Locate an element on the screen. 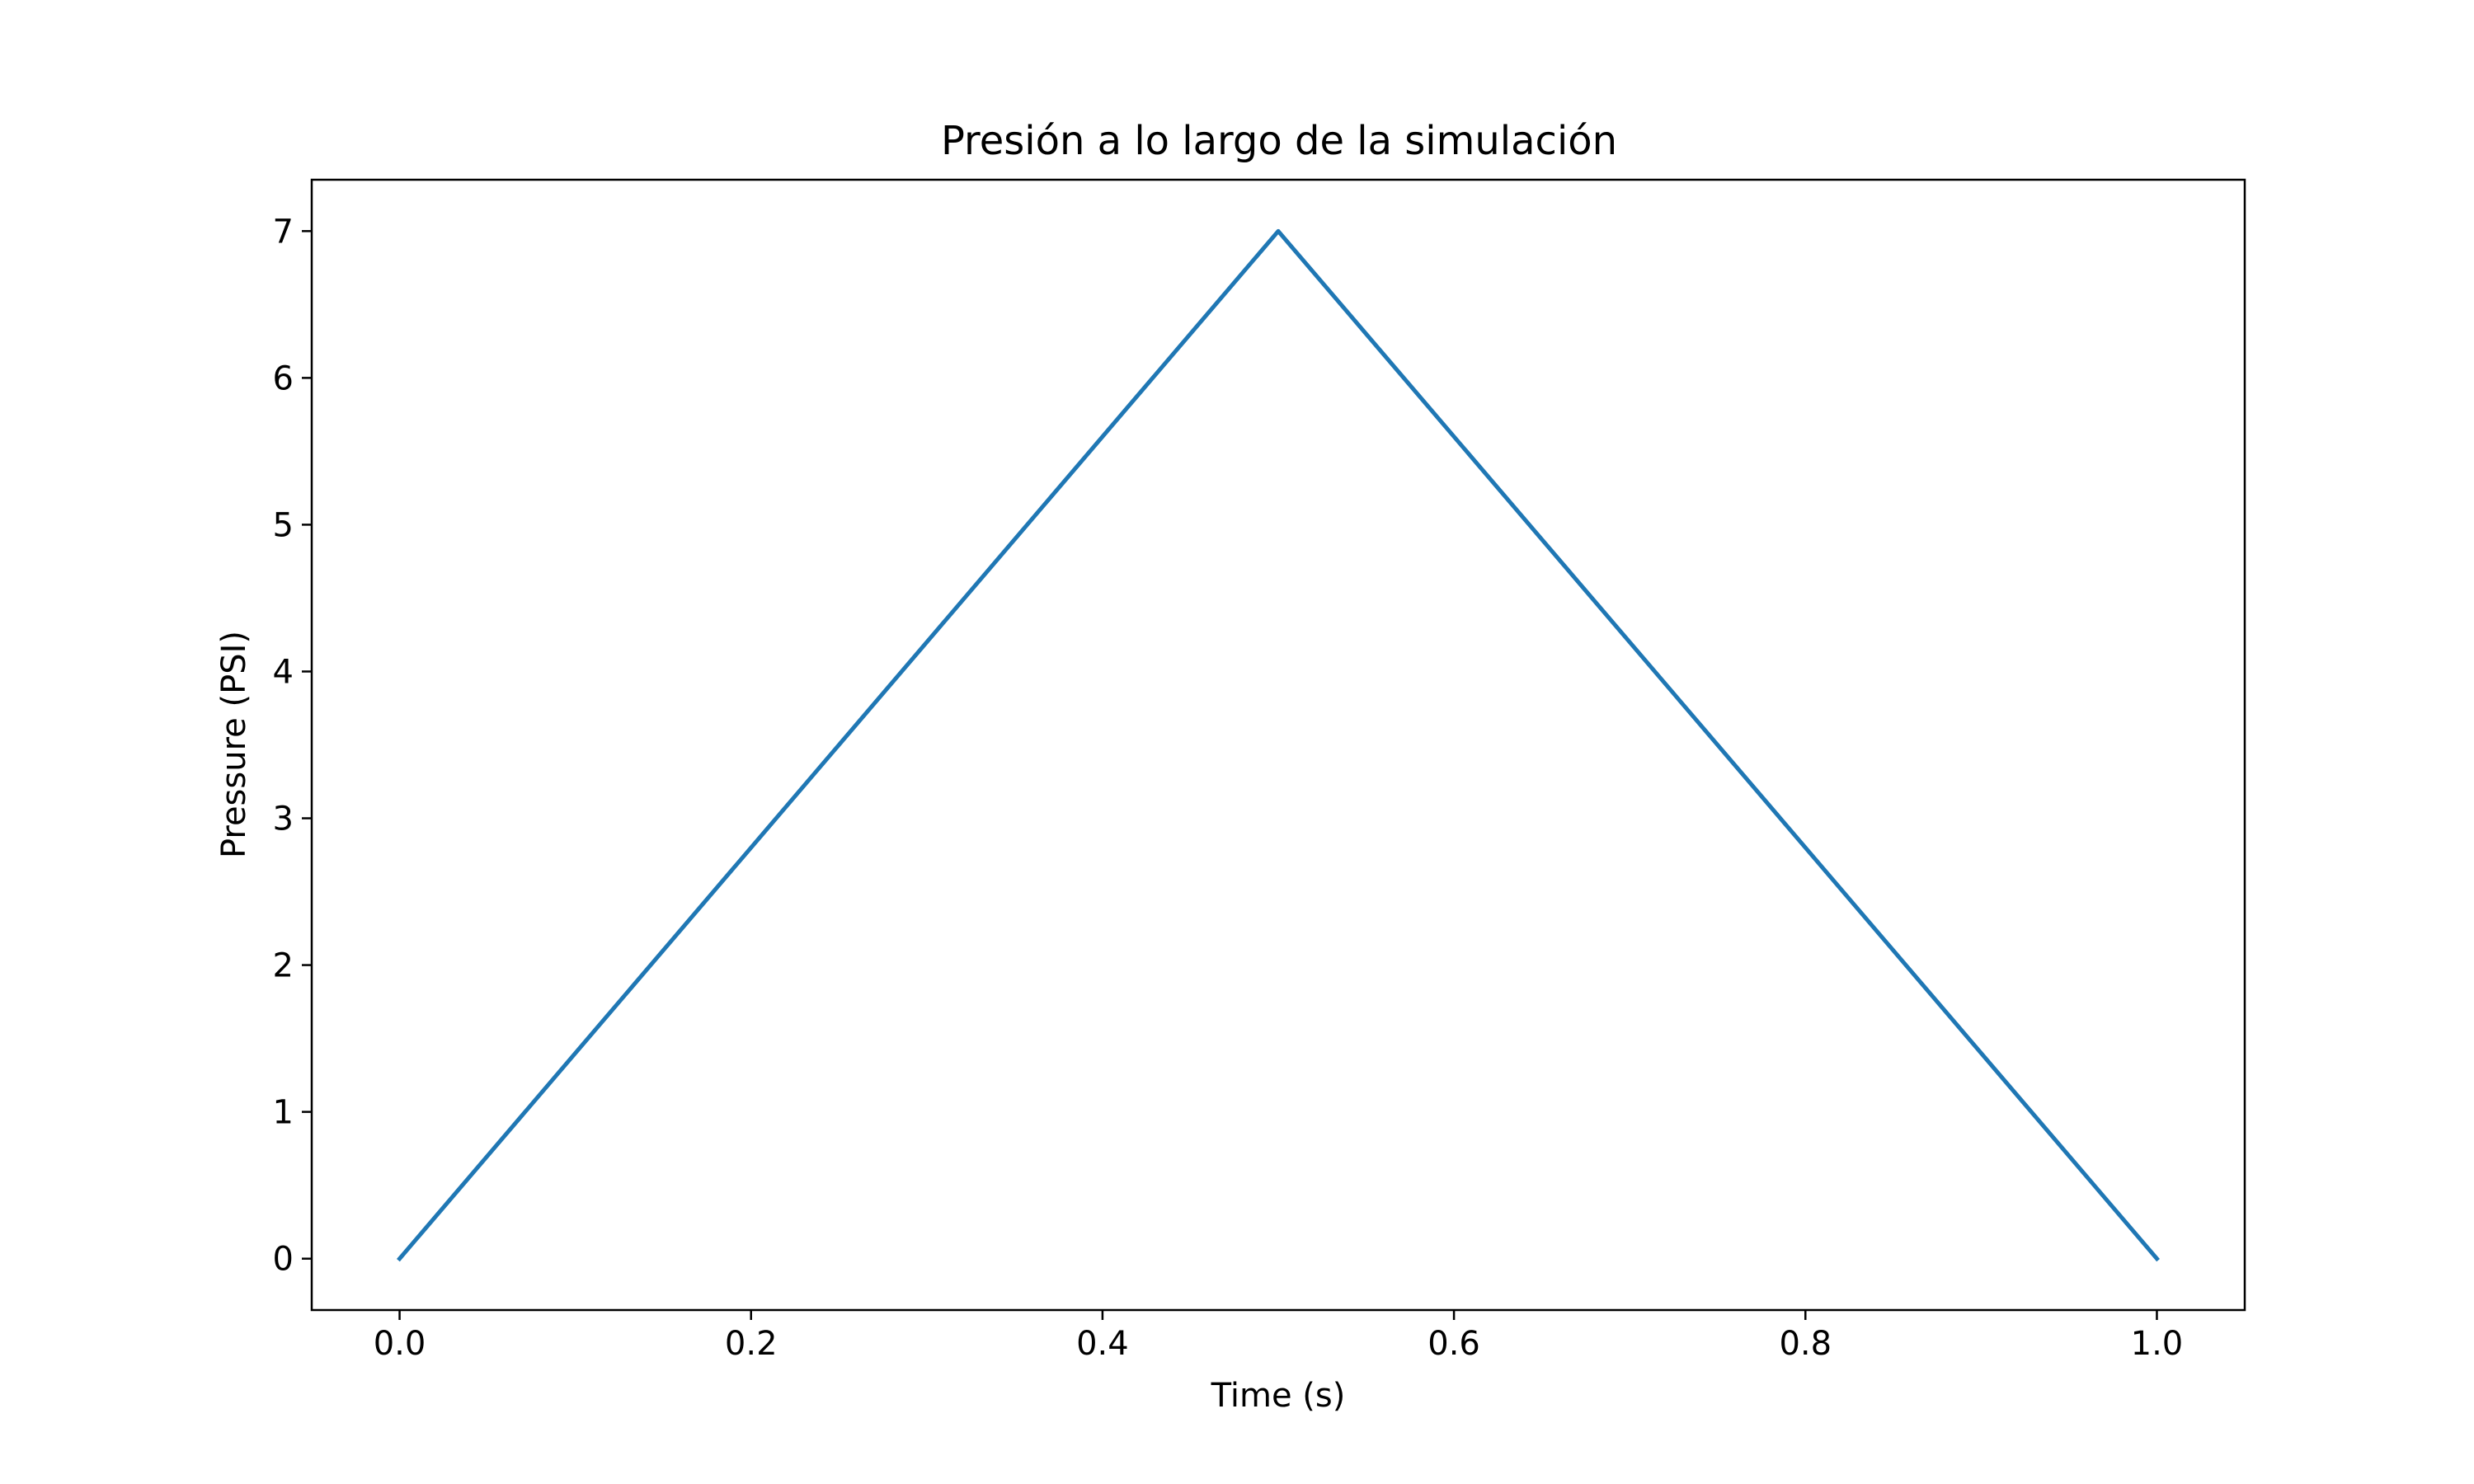 Image resolution: width=2474 pixels, height=1484 pixels. y-tick-label: 7 is located at coordinates (283, 232).